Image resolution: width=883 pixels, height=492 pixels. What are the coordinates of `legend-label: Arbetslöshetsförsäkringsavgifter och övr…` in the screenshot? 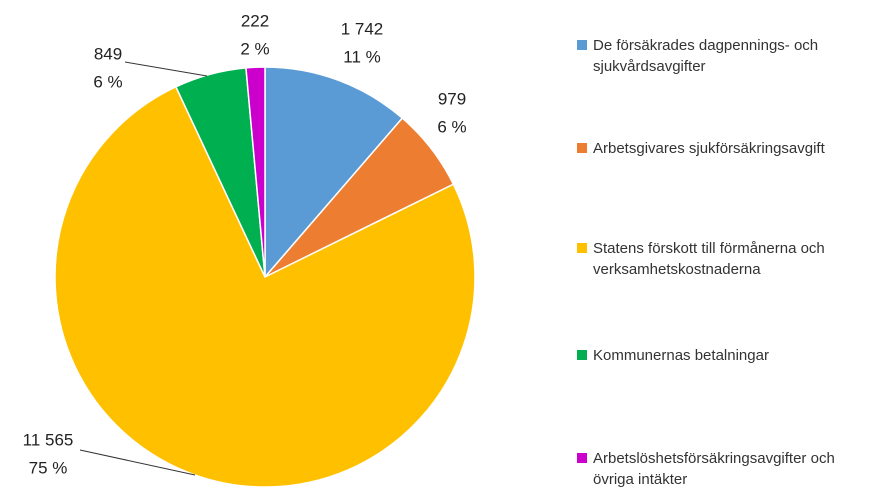 It's located at (714, 469).